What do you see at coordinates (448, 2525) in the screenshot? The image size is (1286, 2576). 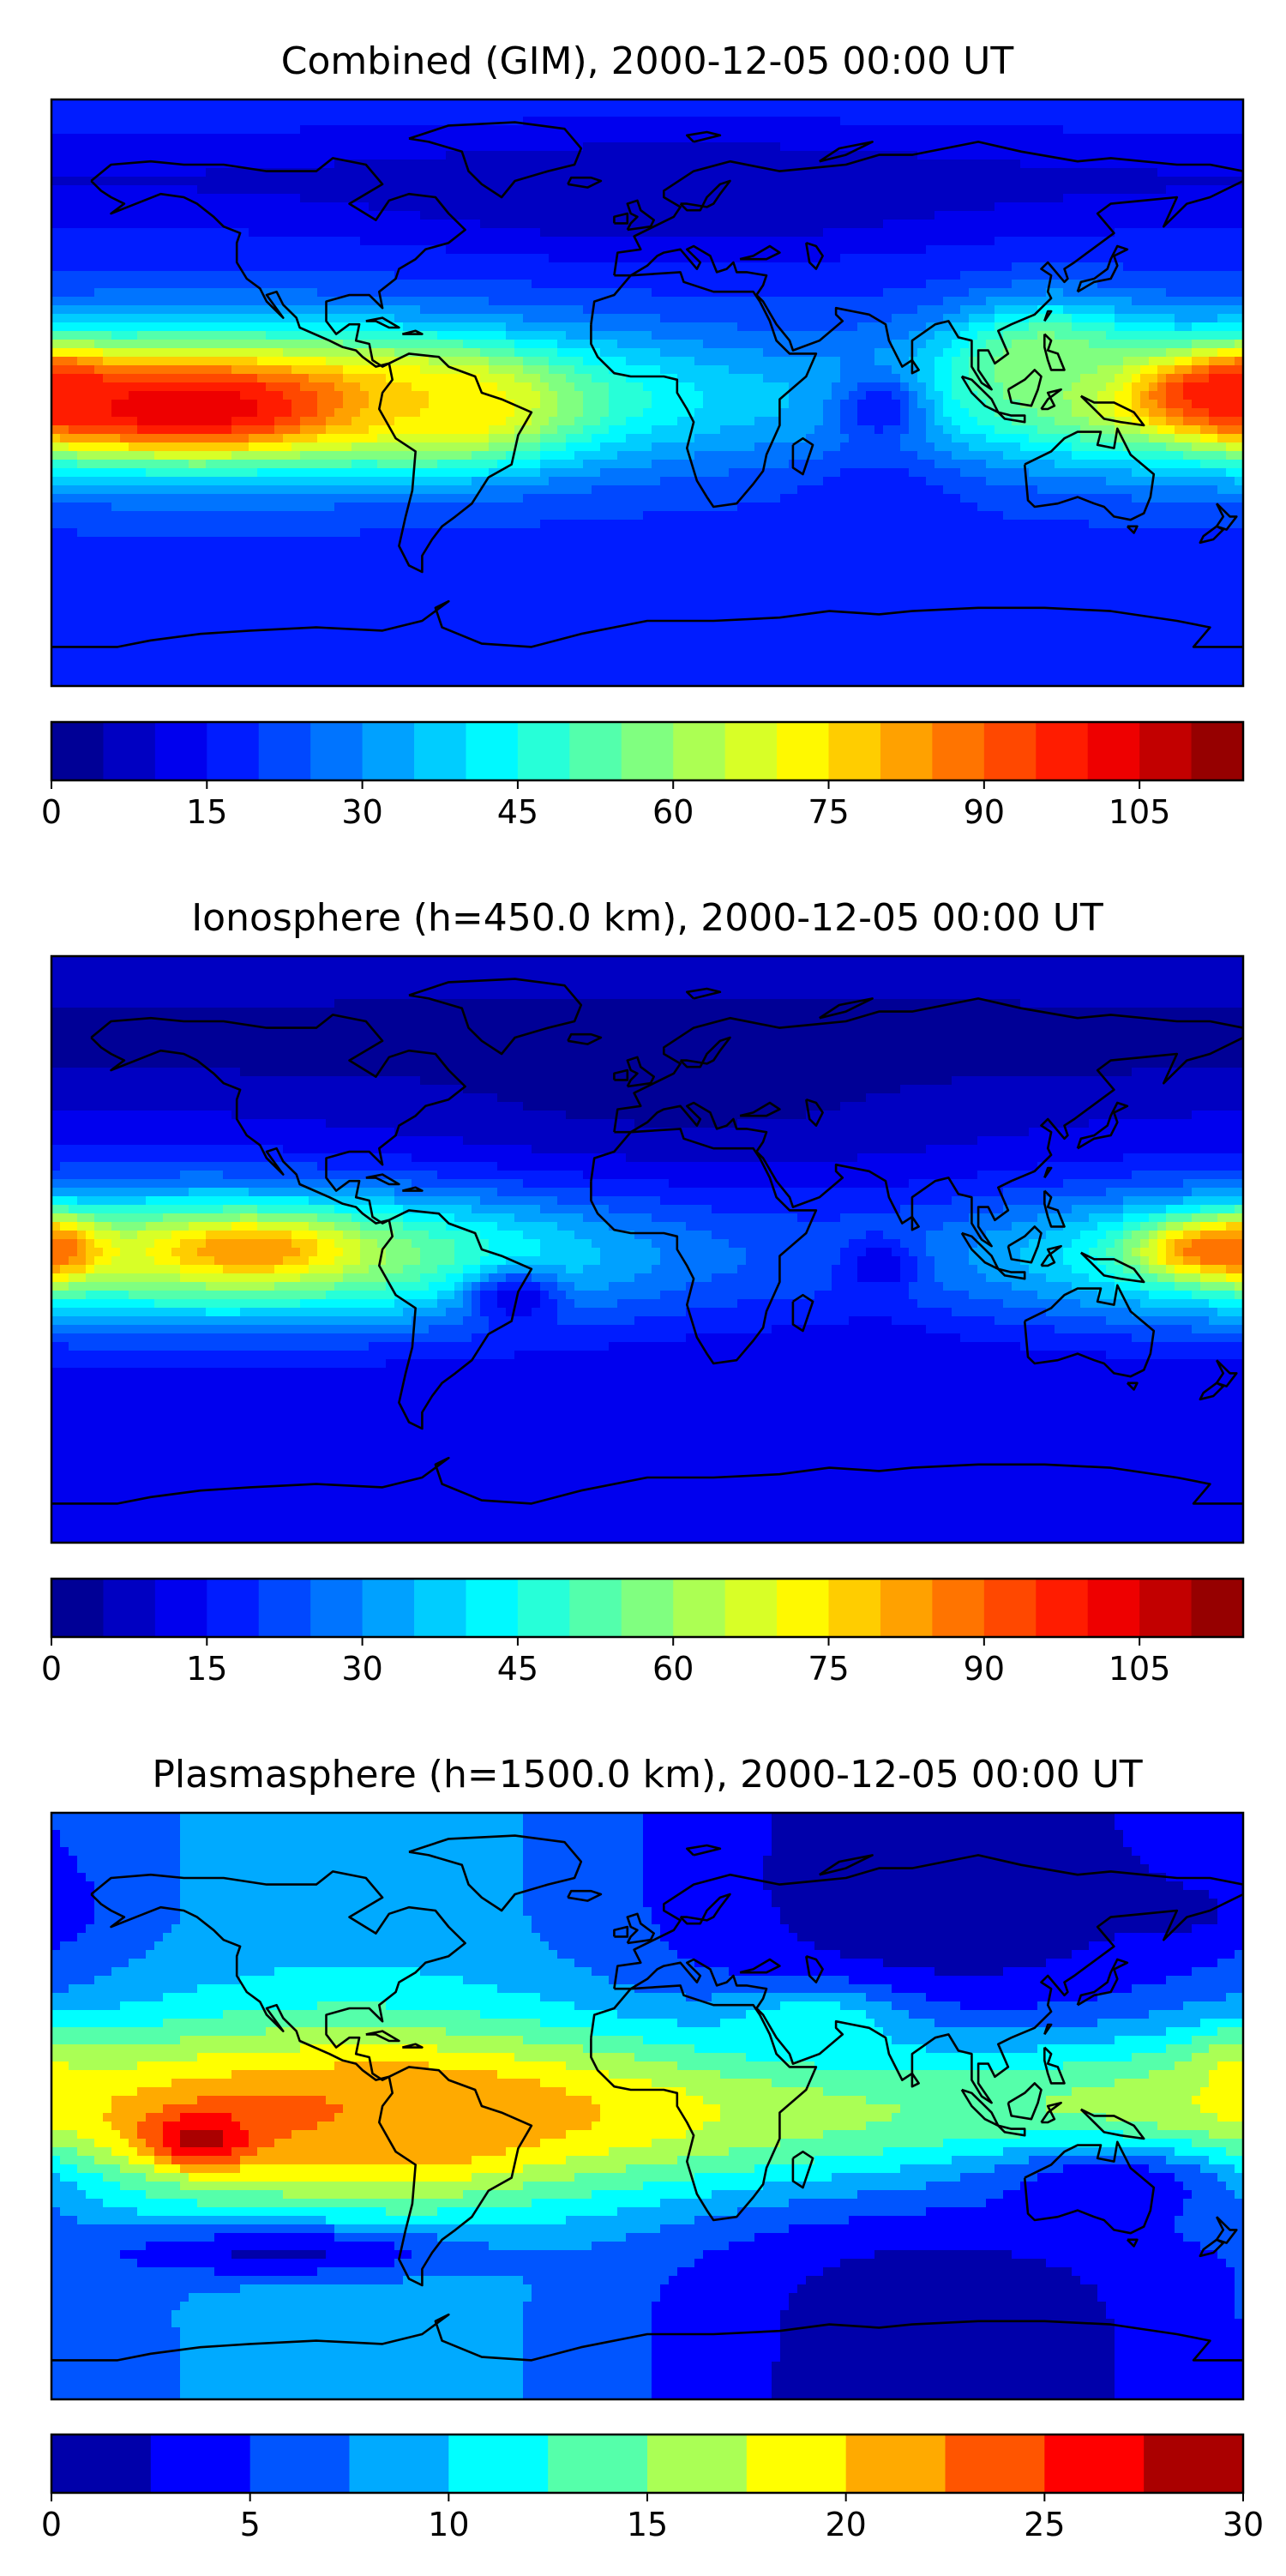 I see `colorbar-tick-label: 10` at bounding box center [448, 2525].